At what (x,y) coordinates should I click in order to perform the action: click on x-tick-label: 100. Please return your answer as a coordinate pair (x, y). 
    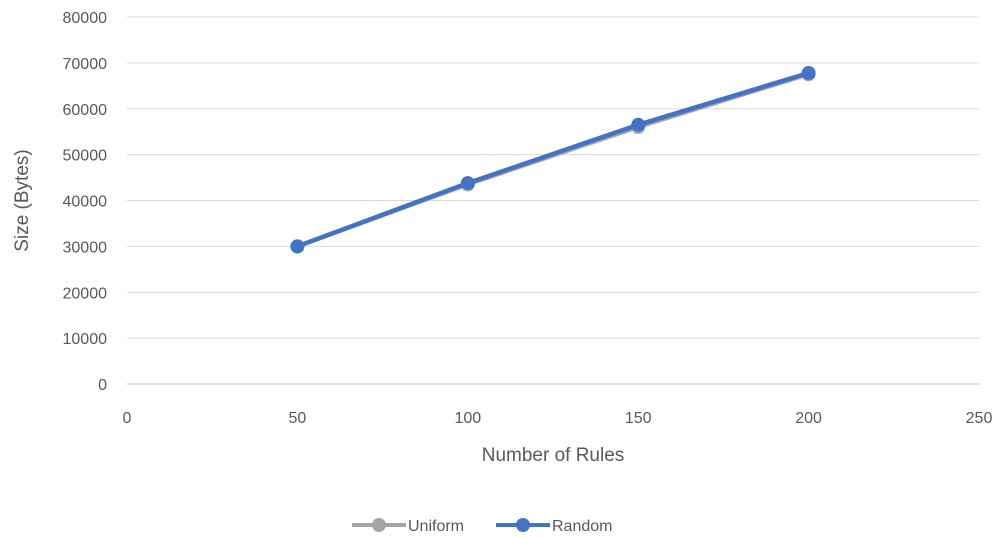
    Looking at the image, I should click on (467, 418).